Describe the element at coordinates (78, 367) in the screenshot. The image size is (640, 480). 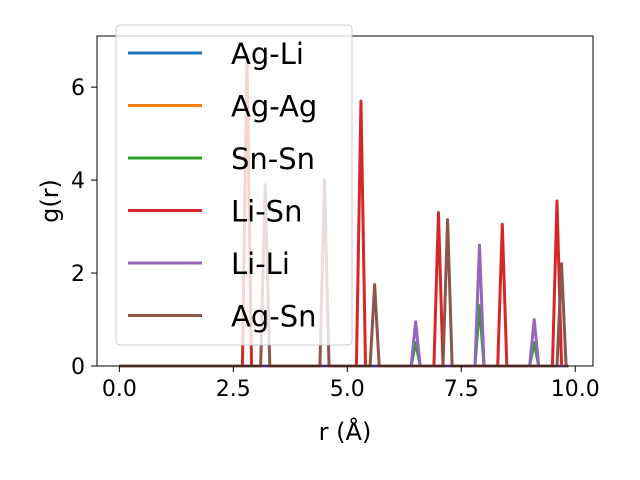
I see `y-tick-label: 0` at that location.